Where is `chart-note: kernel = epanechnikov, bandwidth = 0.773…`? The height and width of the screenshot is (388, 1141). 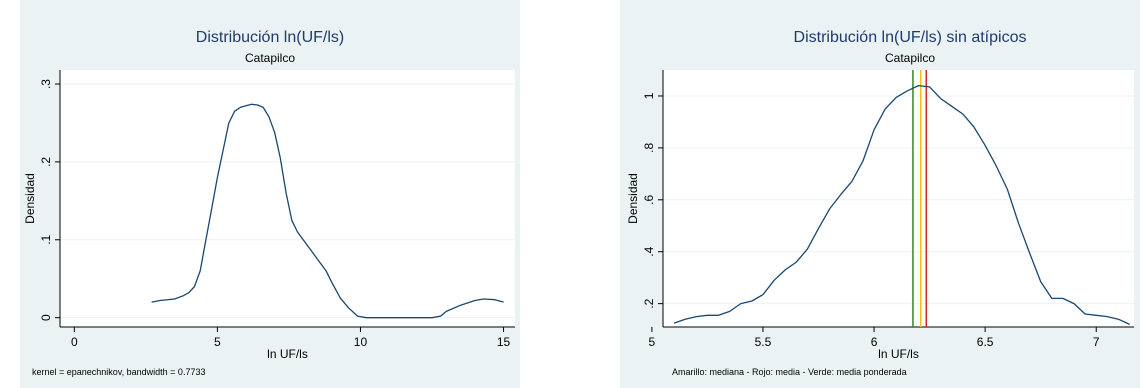 chart-note: kernel = epanechnikov, bandwidth = 0.773… is located at coordinates (118, 372).